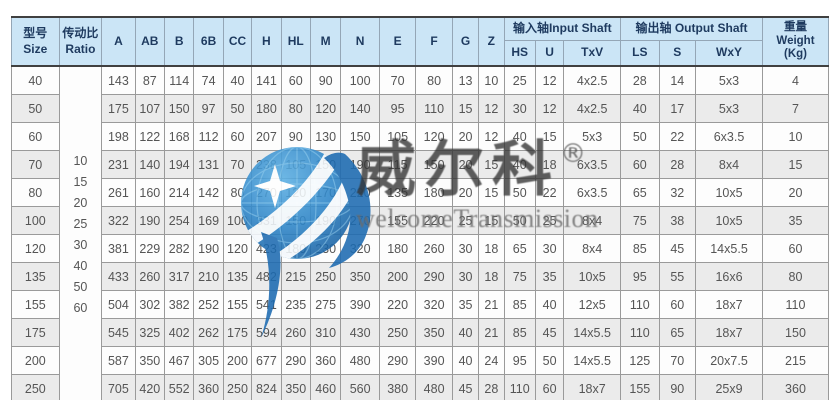  I want to click on cell-u: 45, so click(549, 332).